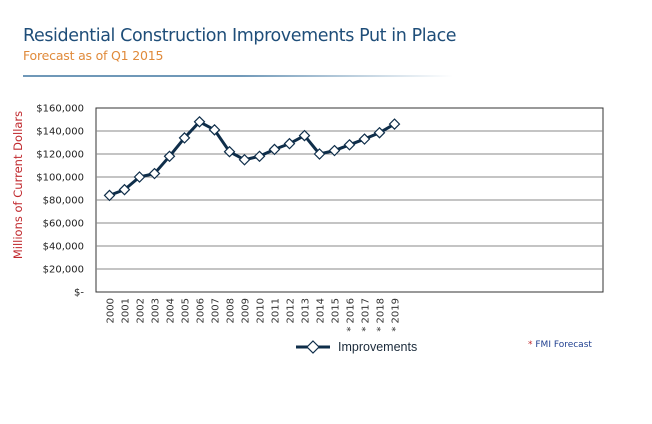 This screenshot has width=652, height=424. Describe the element at coordinates (201, 310) in the screenshot. I see `x-tick-label: 2006` at that location.